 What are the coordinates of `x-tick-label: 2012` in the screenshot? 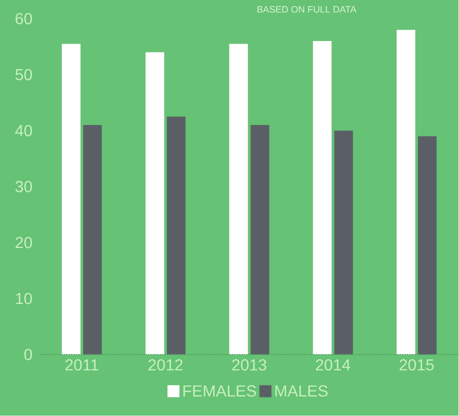 It's located at (165, 365).